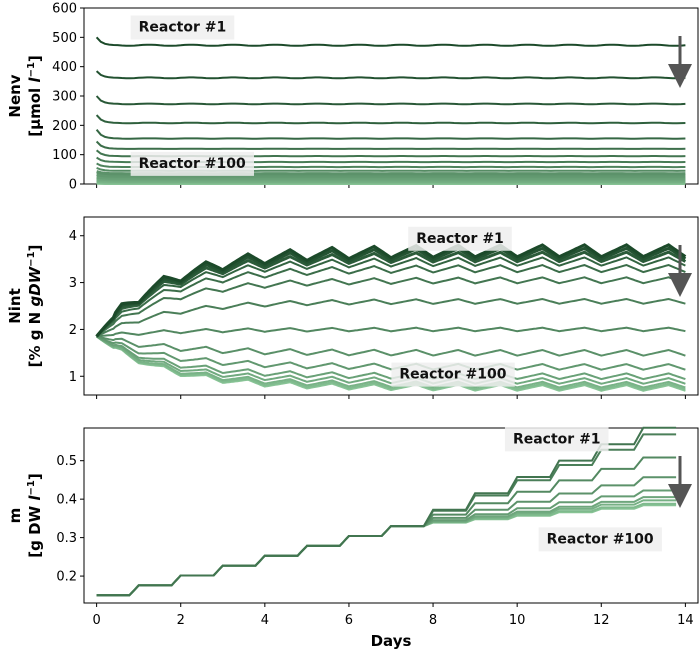  I want to click on y-tick-label: 4, so click(73, 236).